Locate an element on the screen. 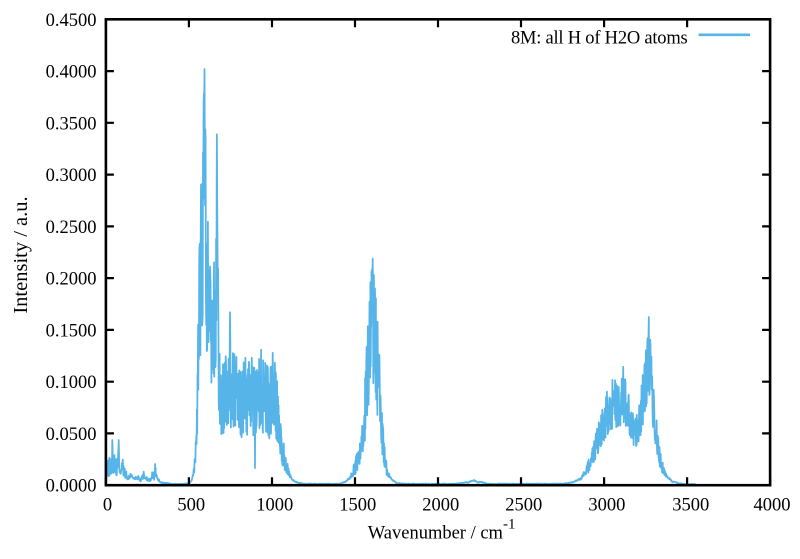  svg-text: 0.0000 is located at coordinates (71, 487).